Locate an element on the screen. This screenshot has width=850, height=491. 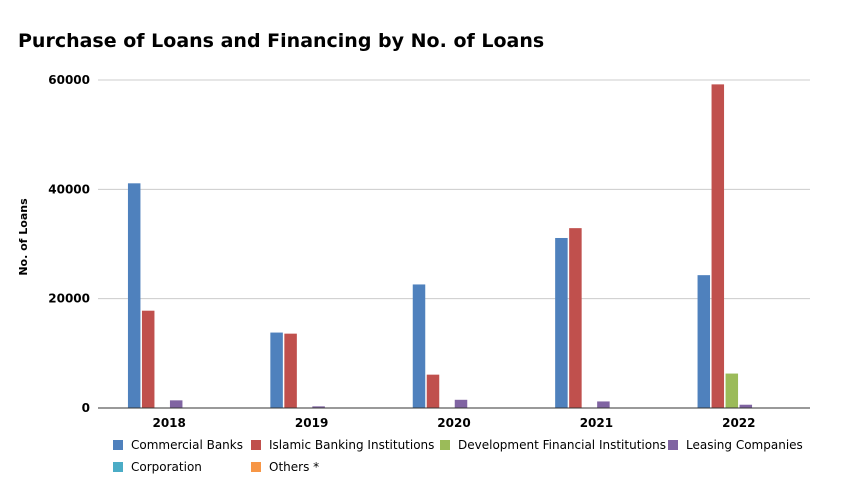
legend-label: Commercial Banks is located at coordinates (187, 445).